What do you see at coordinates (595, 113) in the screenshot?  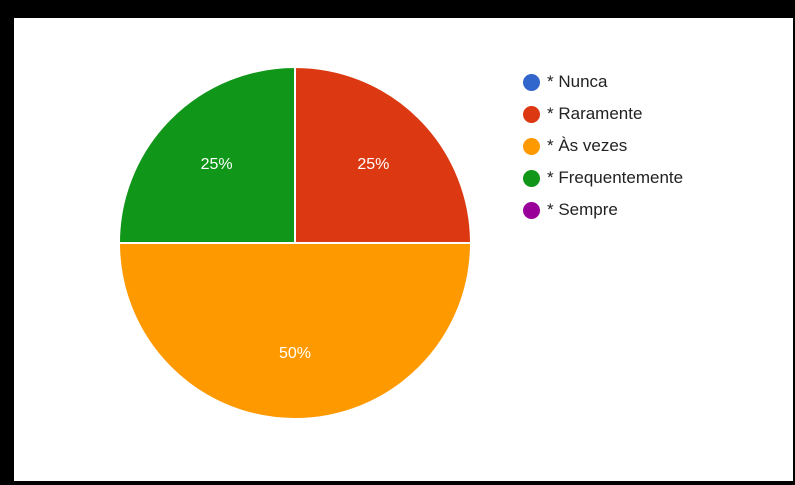 I see `legend-label: * Raramente` at bounding box center [595, 113].